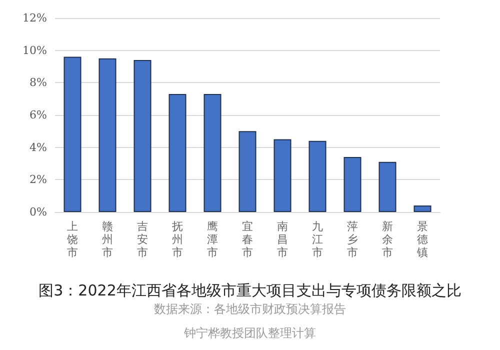  I want to click on x-tick-label: 赣州市, so click(107, 239).